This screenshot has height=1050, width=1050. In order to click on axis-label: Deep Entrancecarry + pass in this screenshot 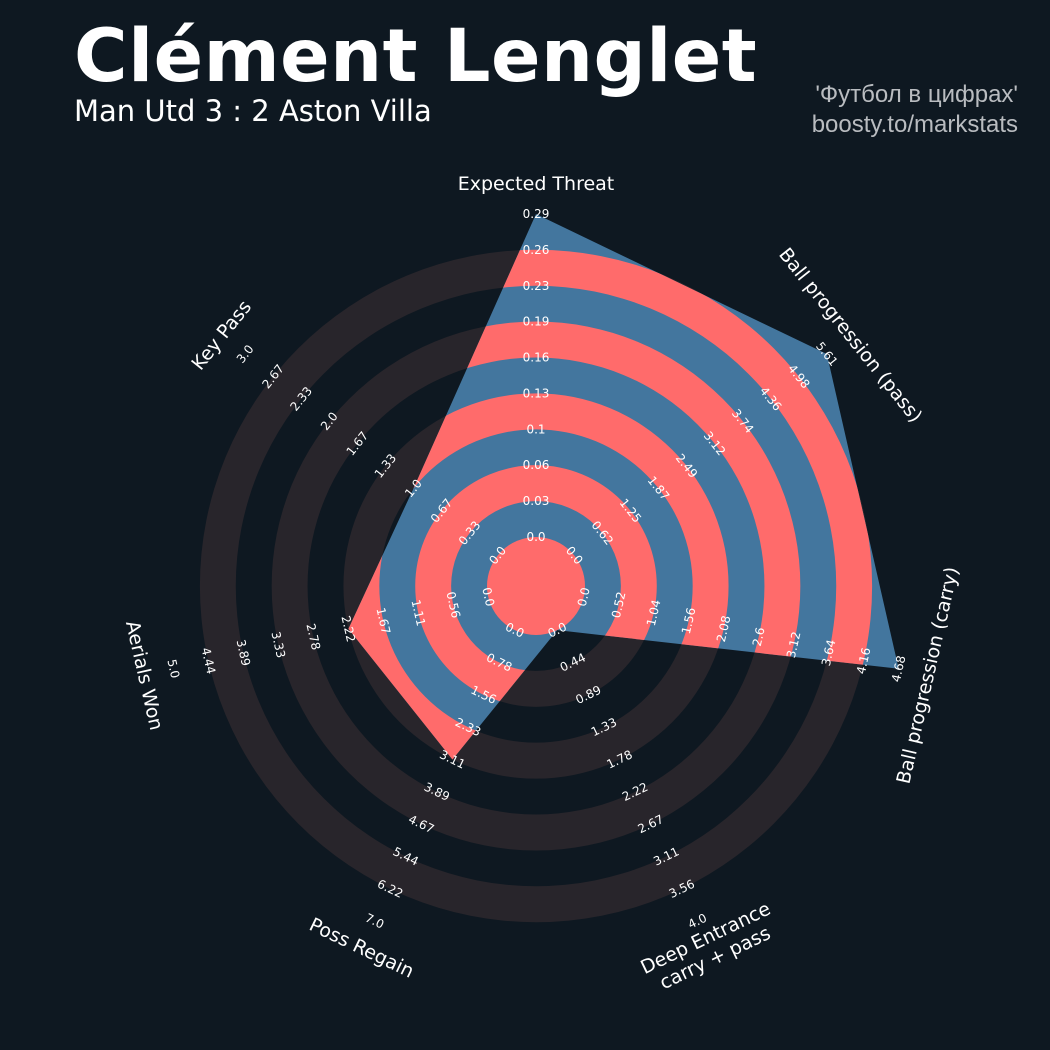, I will do `click(710, 948)`.